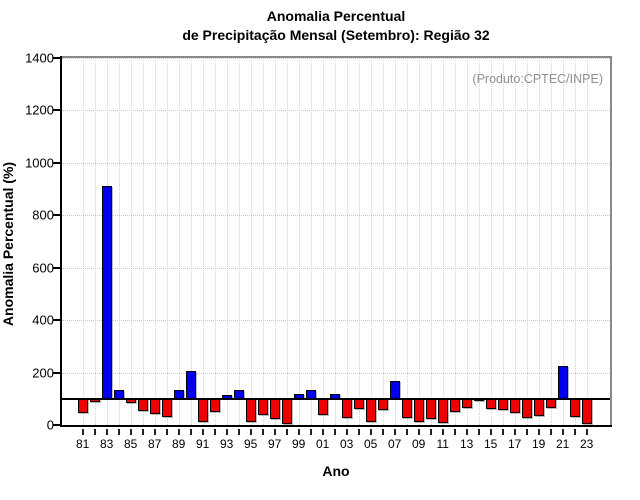  Describe the element at coordinates (83, 444) in the screenshot. I see `x-tick-label-1981: 81` at that location.